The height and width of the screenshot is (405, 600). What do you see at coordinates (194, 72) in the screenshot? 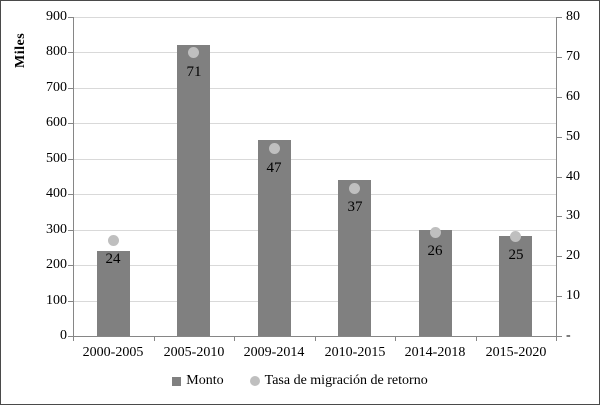
I see `data-label-tasa: 71` at bounding box center [194, 72].